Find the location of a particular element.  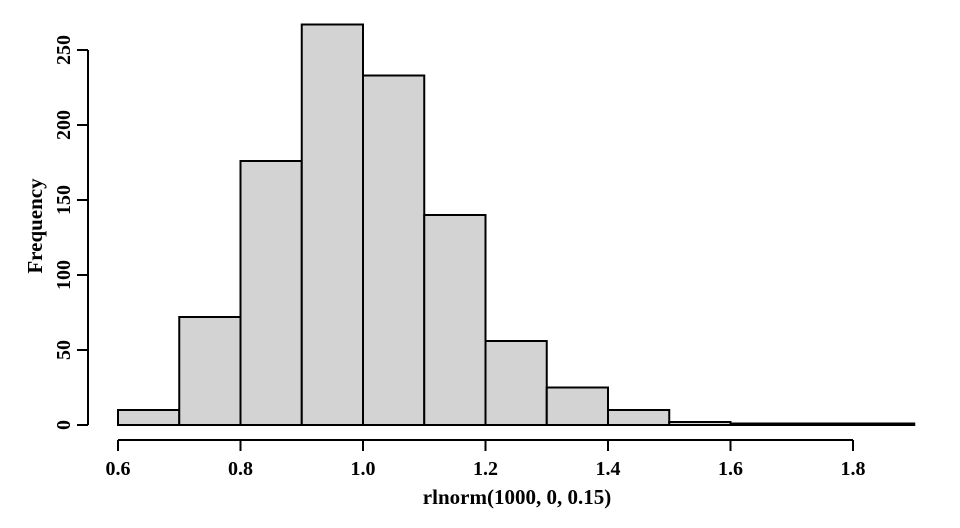

x-tick-label: 1.2 is located at coordinates (485, 469).